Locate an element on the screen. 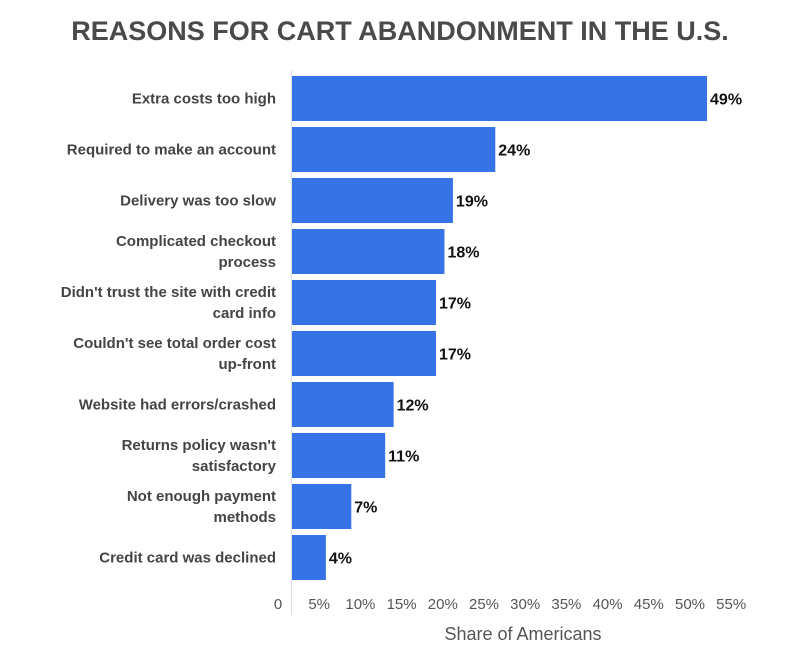  x-tick-label: 5% is located at coordinates (319, 604).